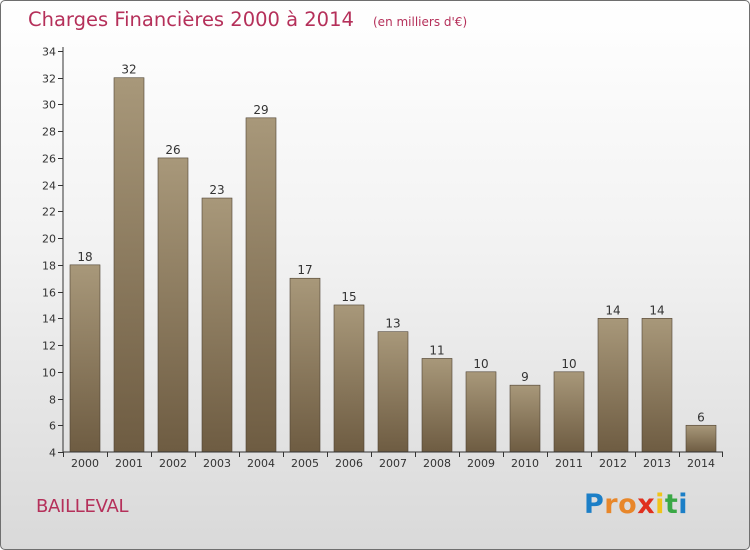  I want to click on data-label: 9, so click(525, 377).